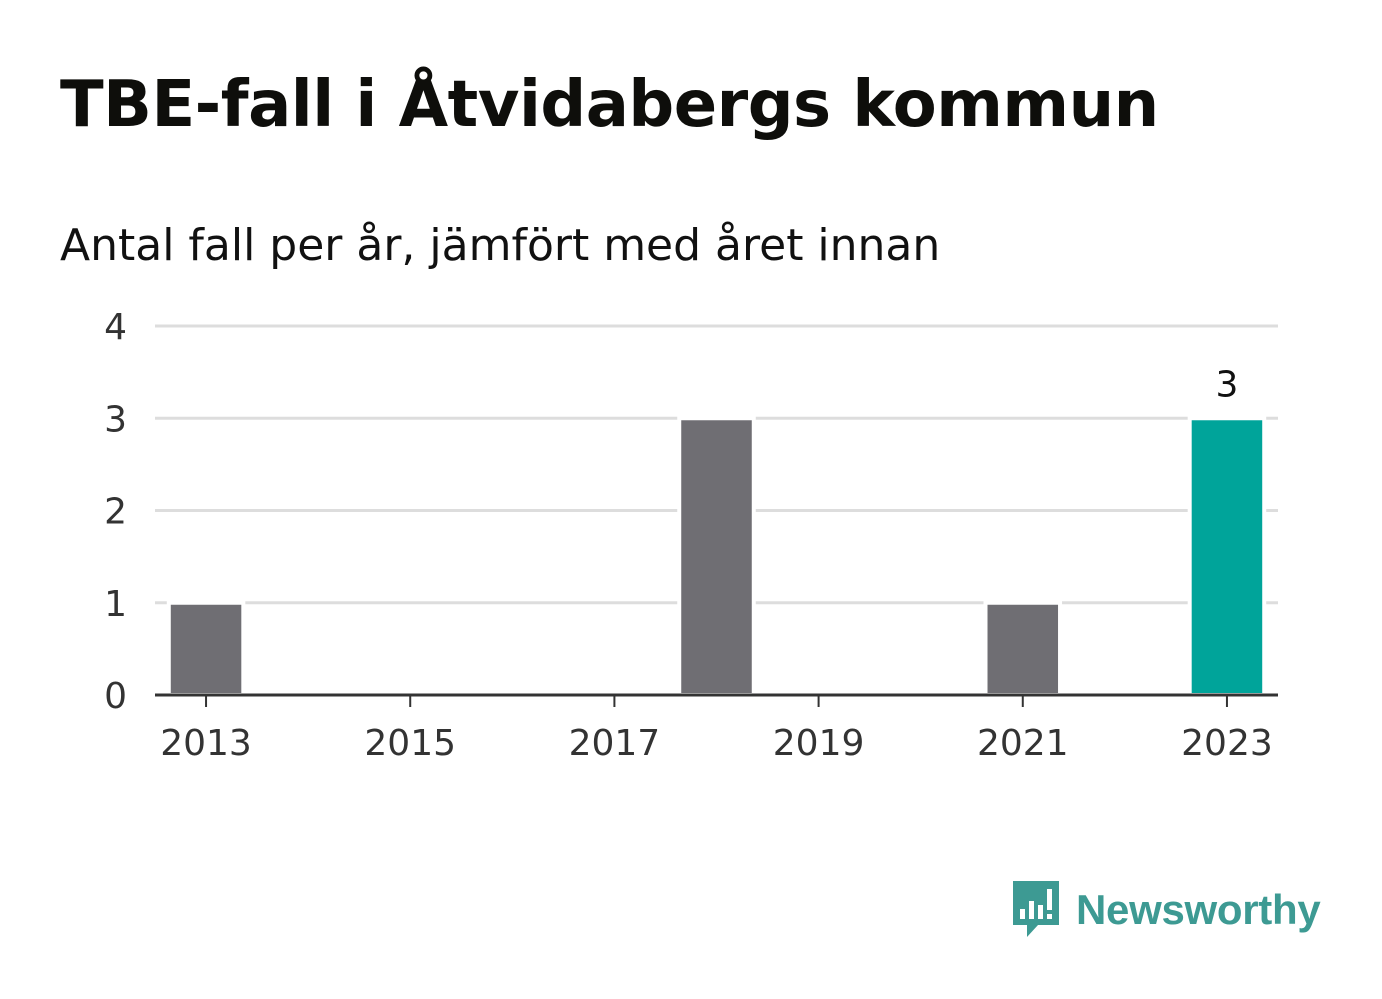 The image size is (1382, 999). I want to click on x-tick-label: 2023, so click(1227, 743).